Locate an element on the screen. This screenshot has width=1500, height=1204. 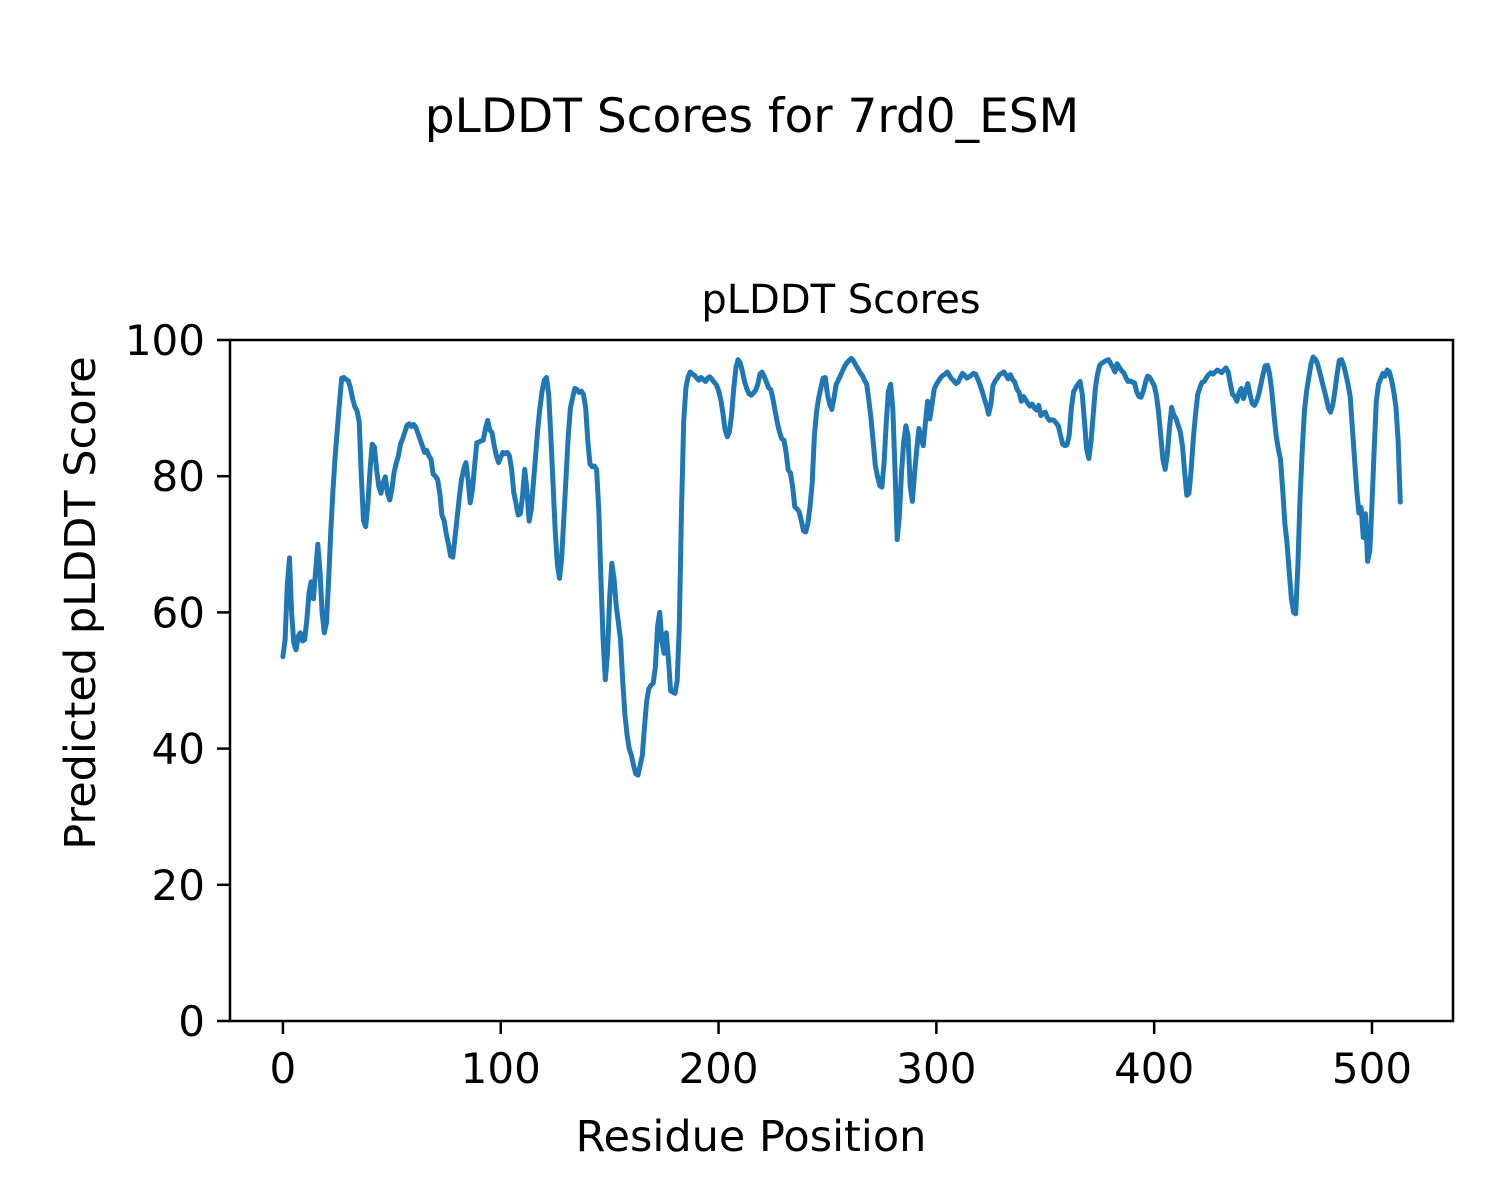
axes-title: pLDDT Scores is located at coordinates (840, 300).